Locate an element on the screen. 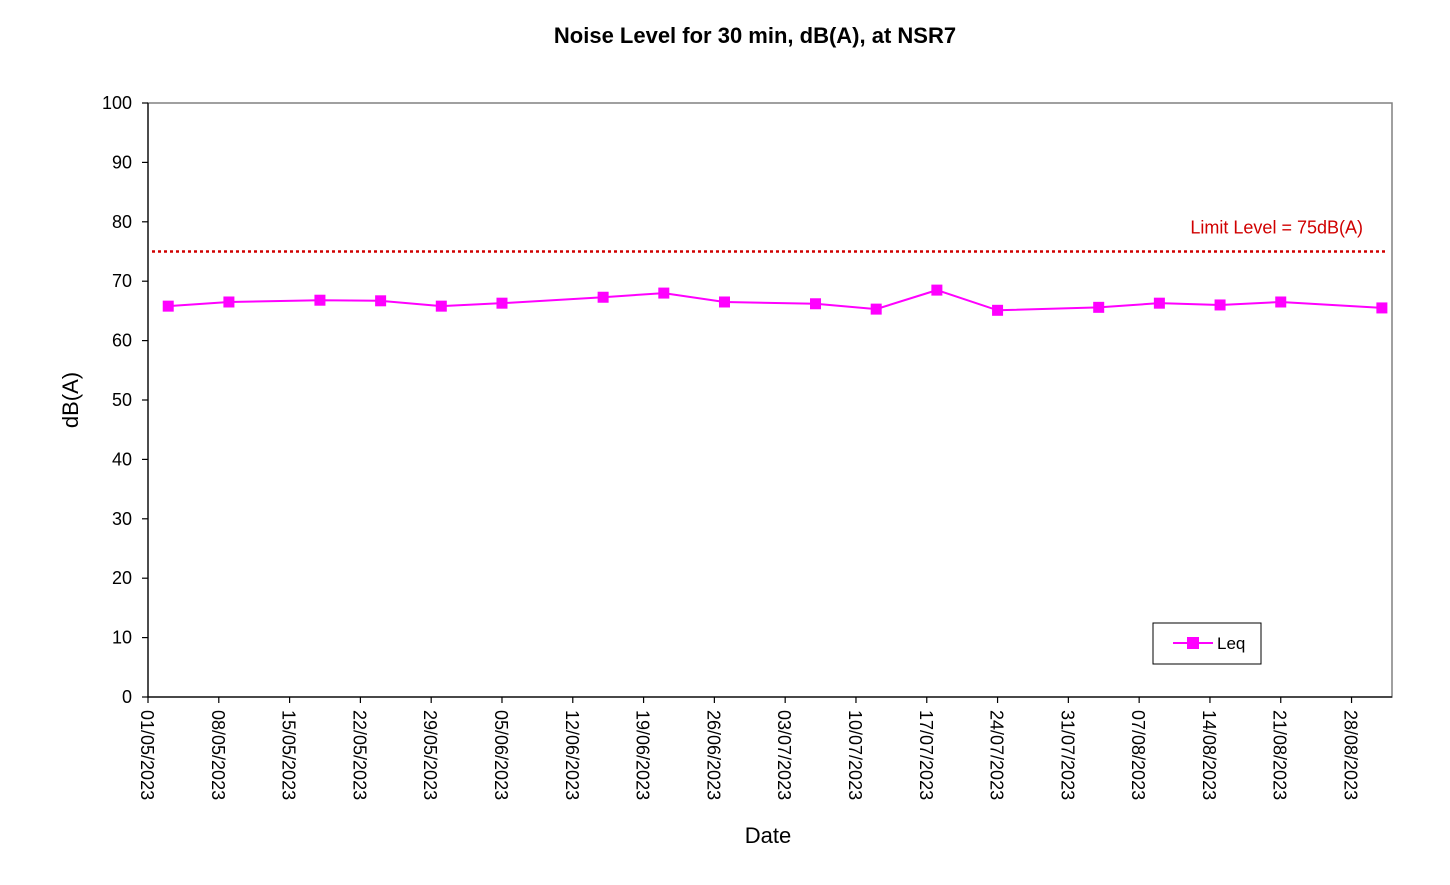  series-leq is located at coordinates (775, 300).